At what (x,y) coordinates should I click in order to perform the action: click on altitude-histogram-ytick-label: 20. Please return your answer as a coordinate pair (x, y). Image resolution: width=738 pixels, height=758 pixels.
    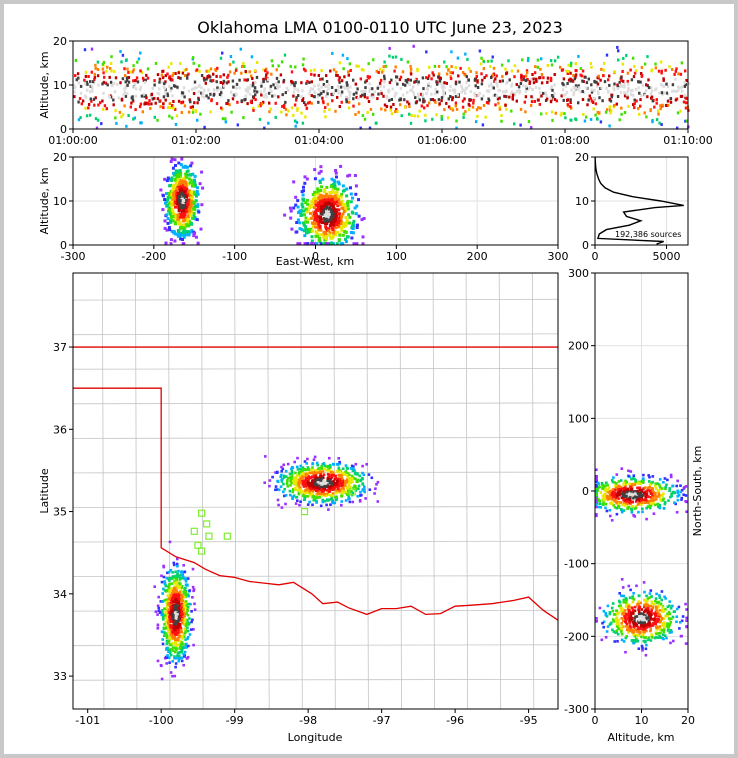
    Looking at the image, I should click on (582, 157).